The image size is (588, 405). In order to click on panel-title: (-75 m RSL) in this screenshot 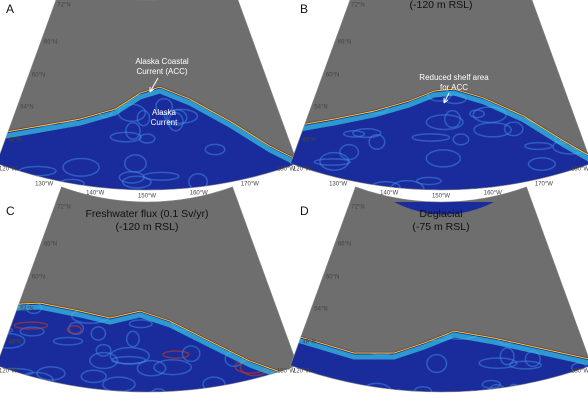, I will do `click(440, 227)`.